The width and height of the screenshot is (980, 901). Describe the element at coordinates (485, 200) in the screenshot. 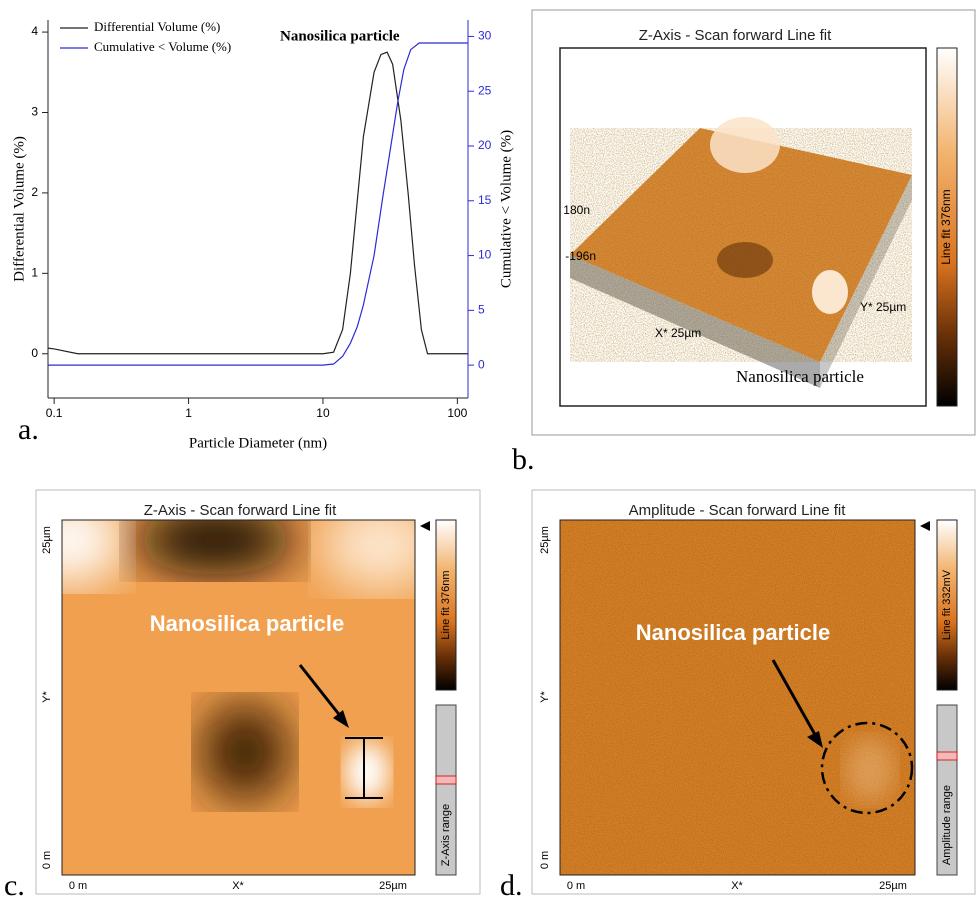

I see `y2-tick-label: 15` at that location.